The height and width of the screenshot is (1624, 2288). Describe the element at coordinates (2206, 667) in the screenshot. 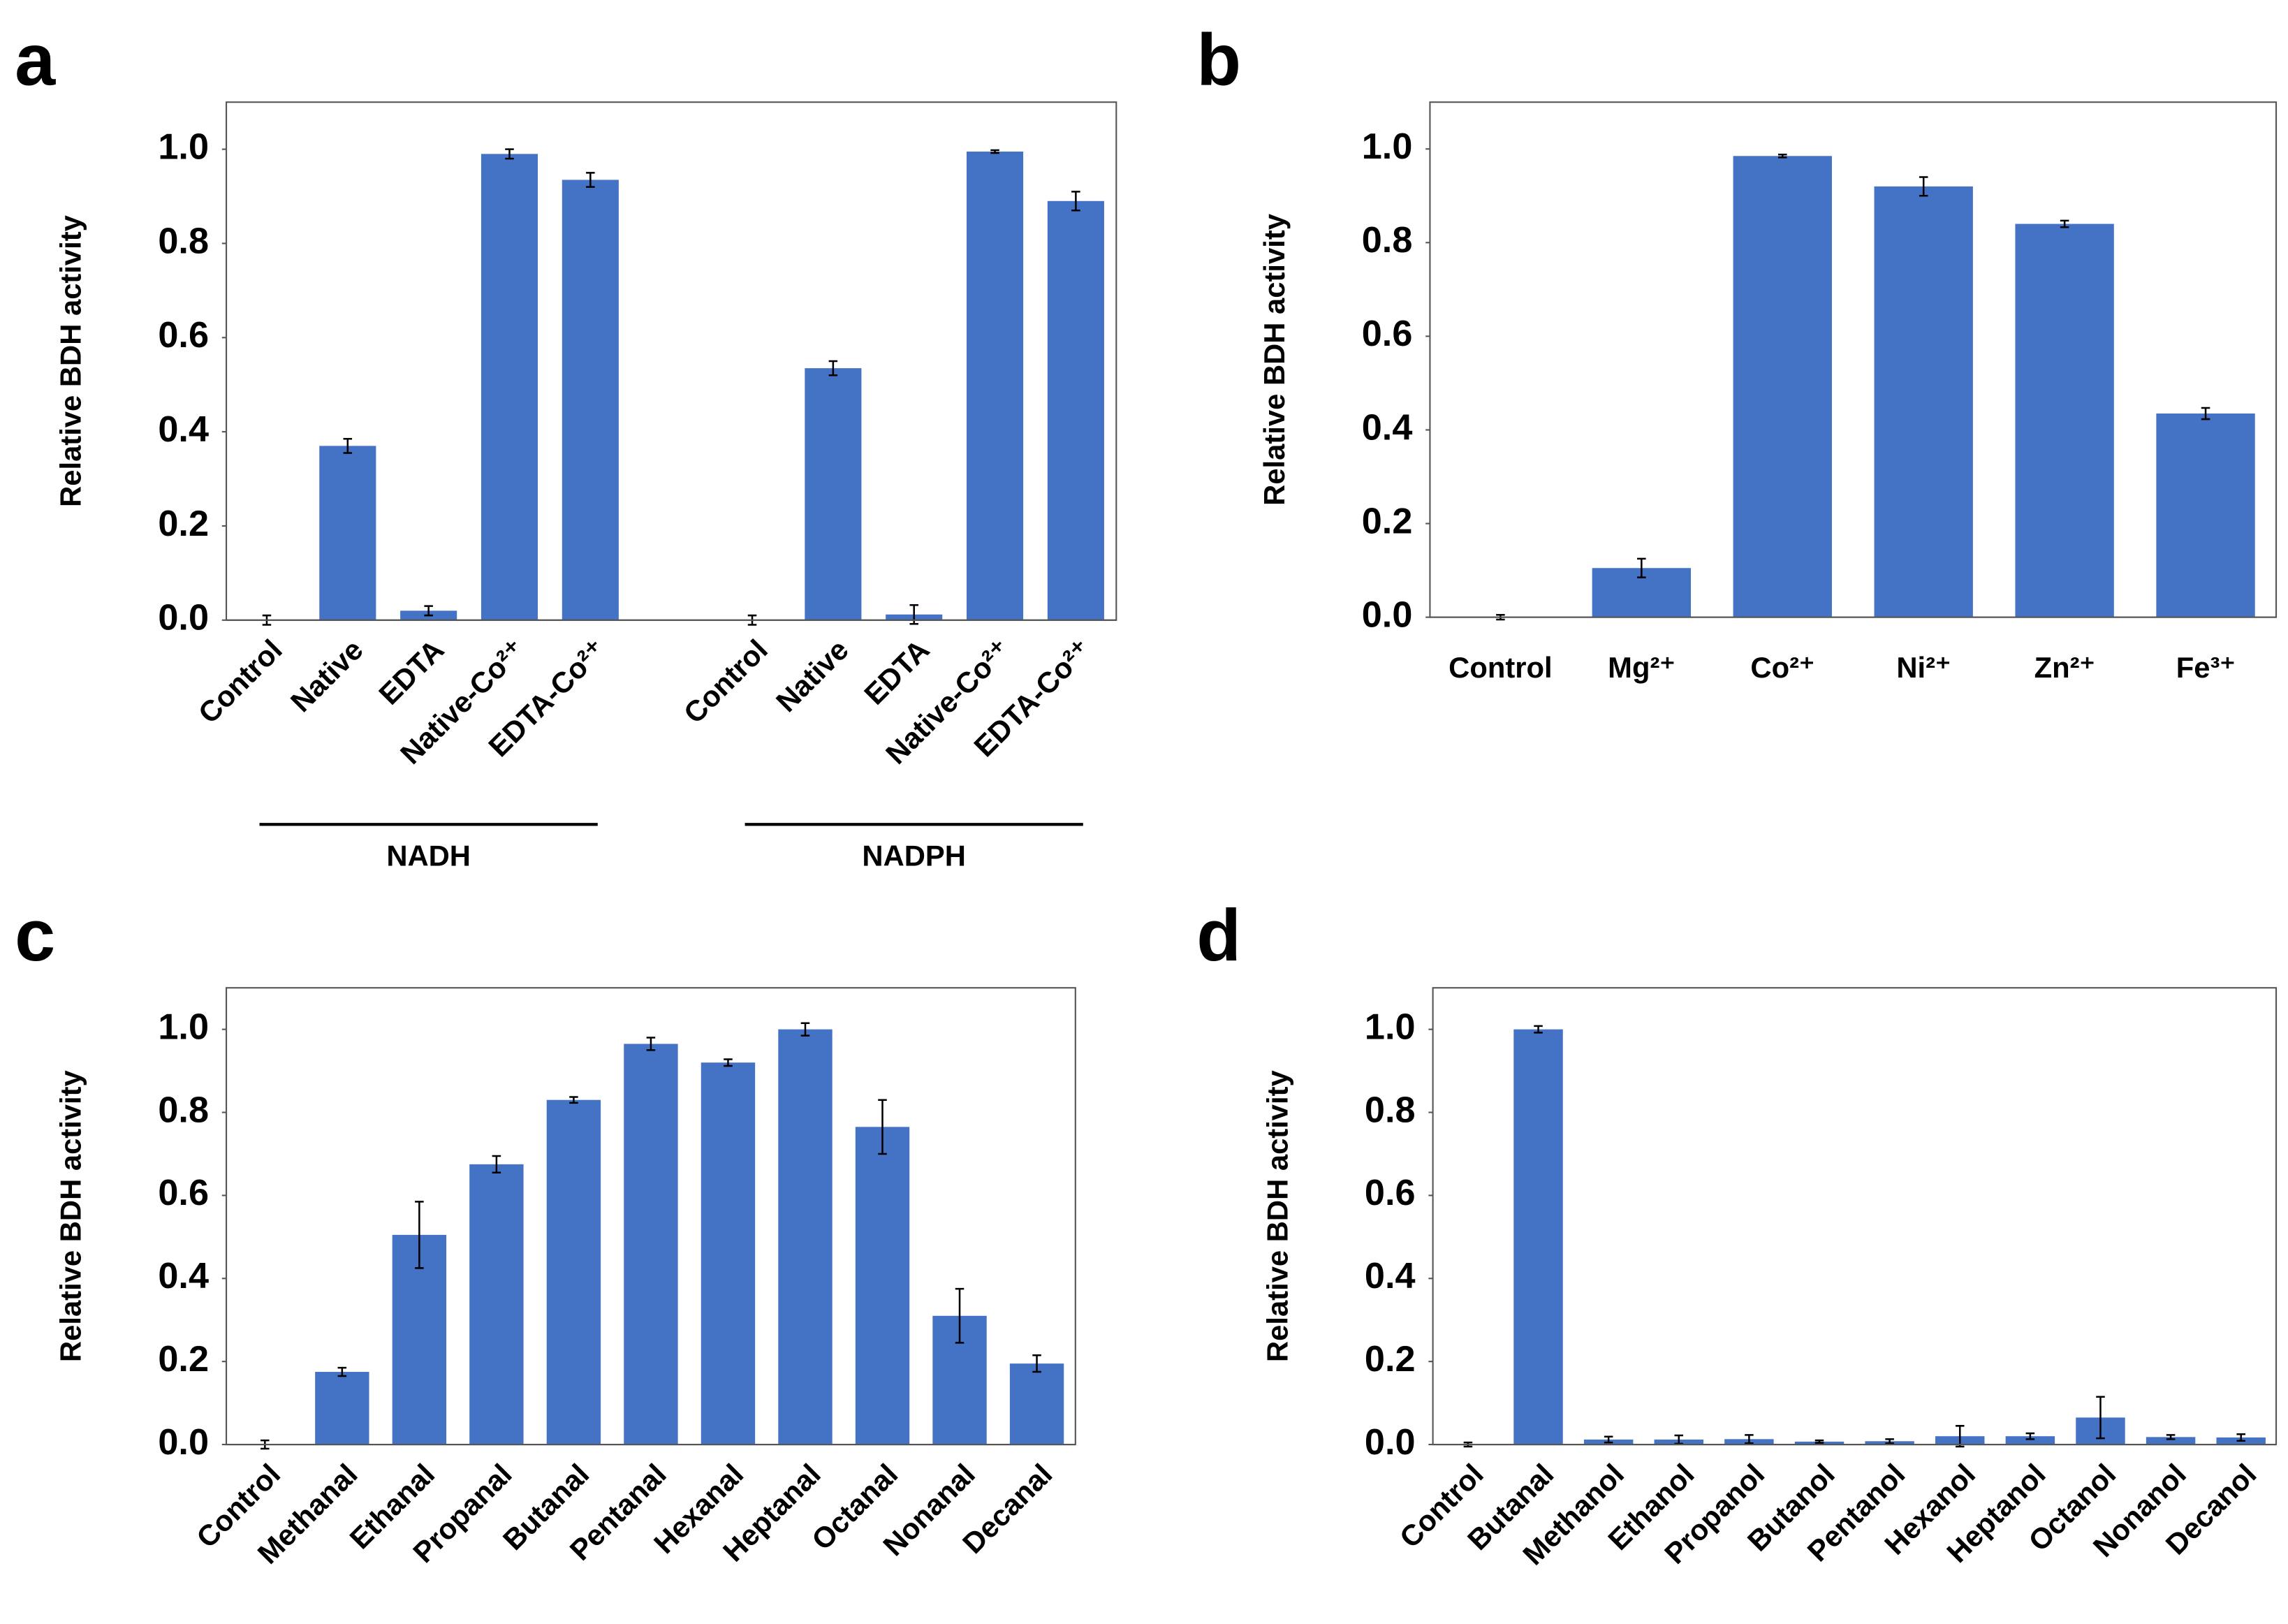

I see `x-tick-label: Fe³⁺` at that location.